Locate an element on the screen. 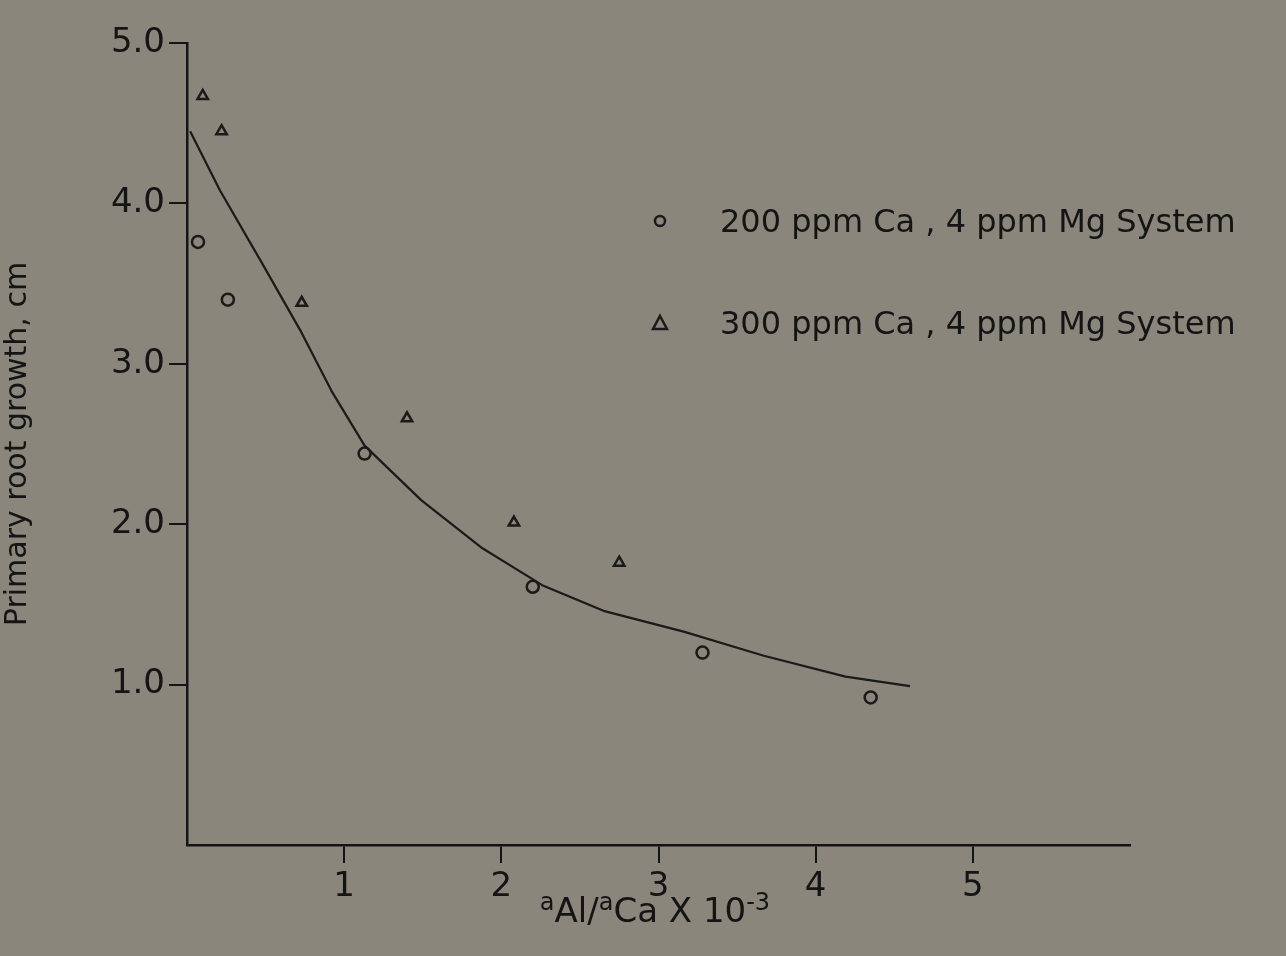 This screenshot has width=1286, height=956. legend-label: 300 ppm Ca , 4 ppm Mg System is located at coordinates (978, 323).